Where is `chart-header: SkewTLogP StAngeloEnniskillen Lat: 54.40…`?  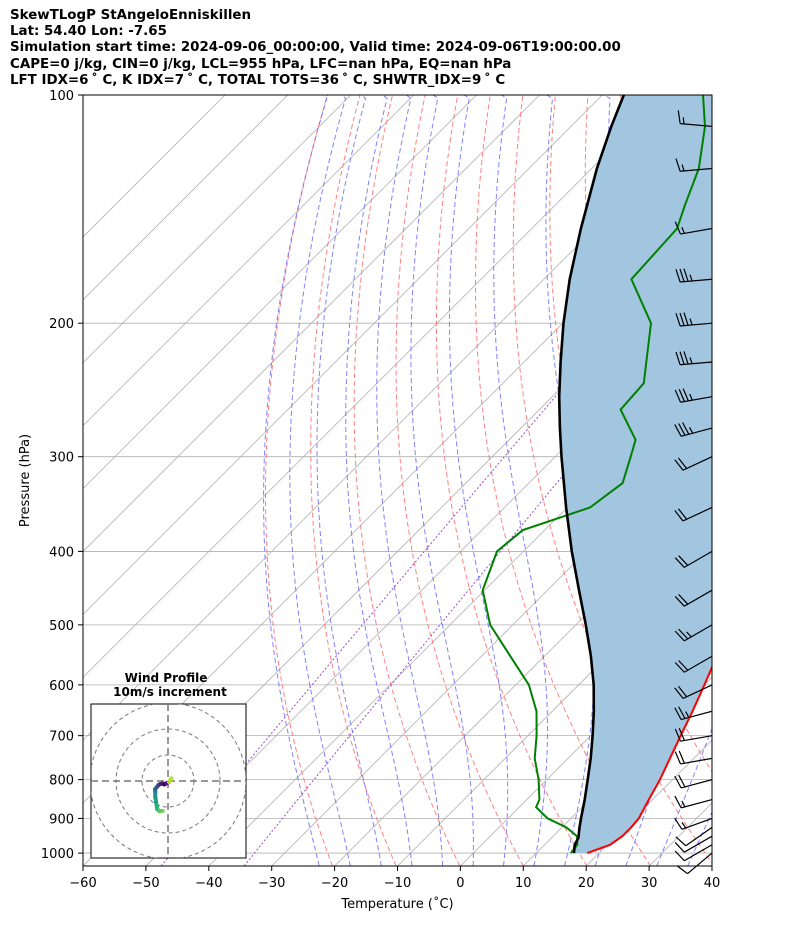
chart-header: SkewTLogP StAngeloEnniskillen Lat: 54.40… is located at coordinates (400, 48).